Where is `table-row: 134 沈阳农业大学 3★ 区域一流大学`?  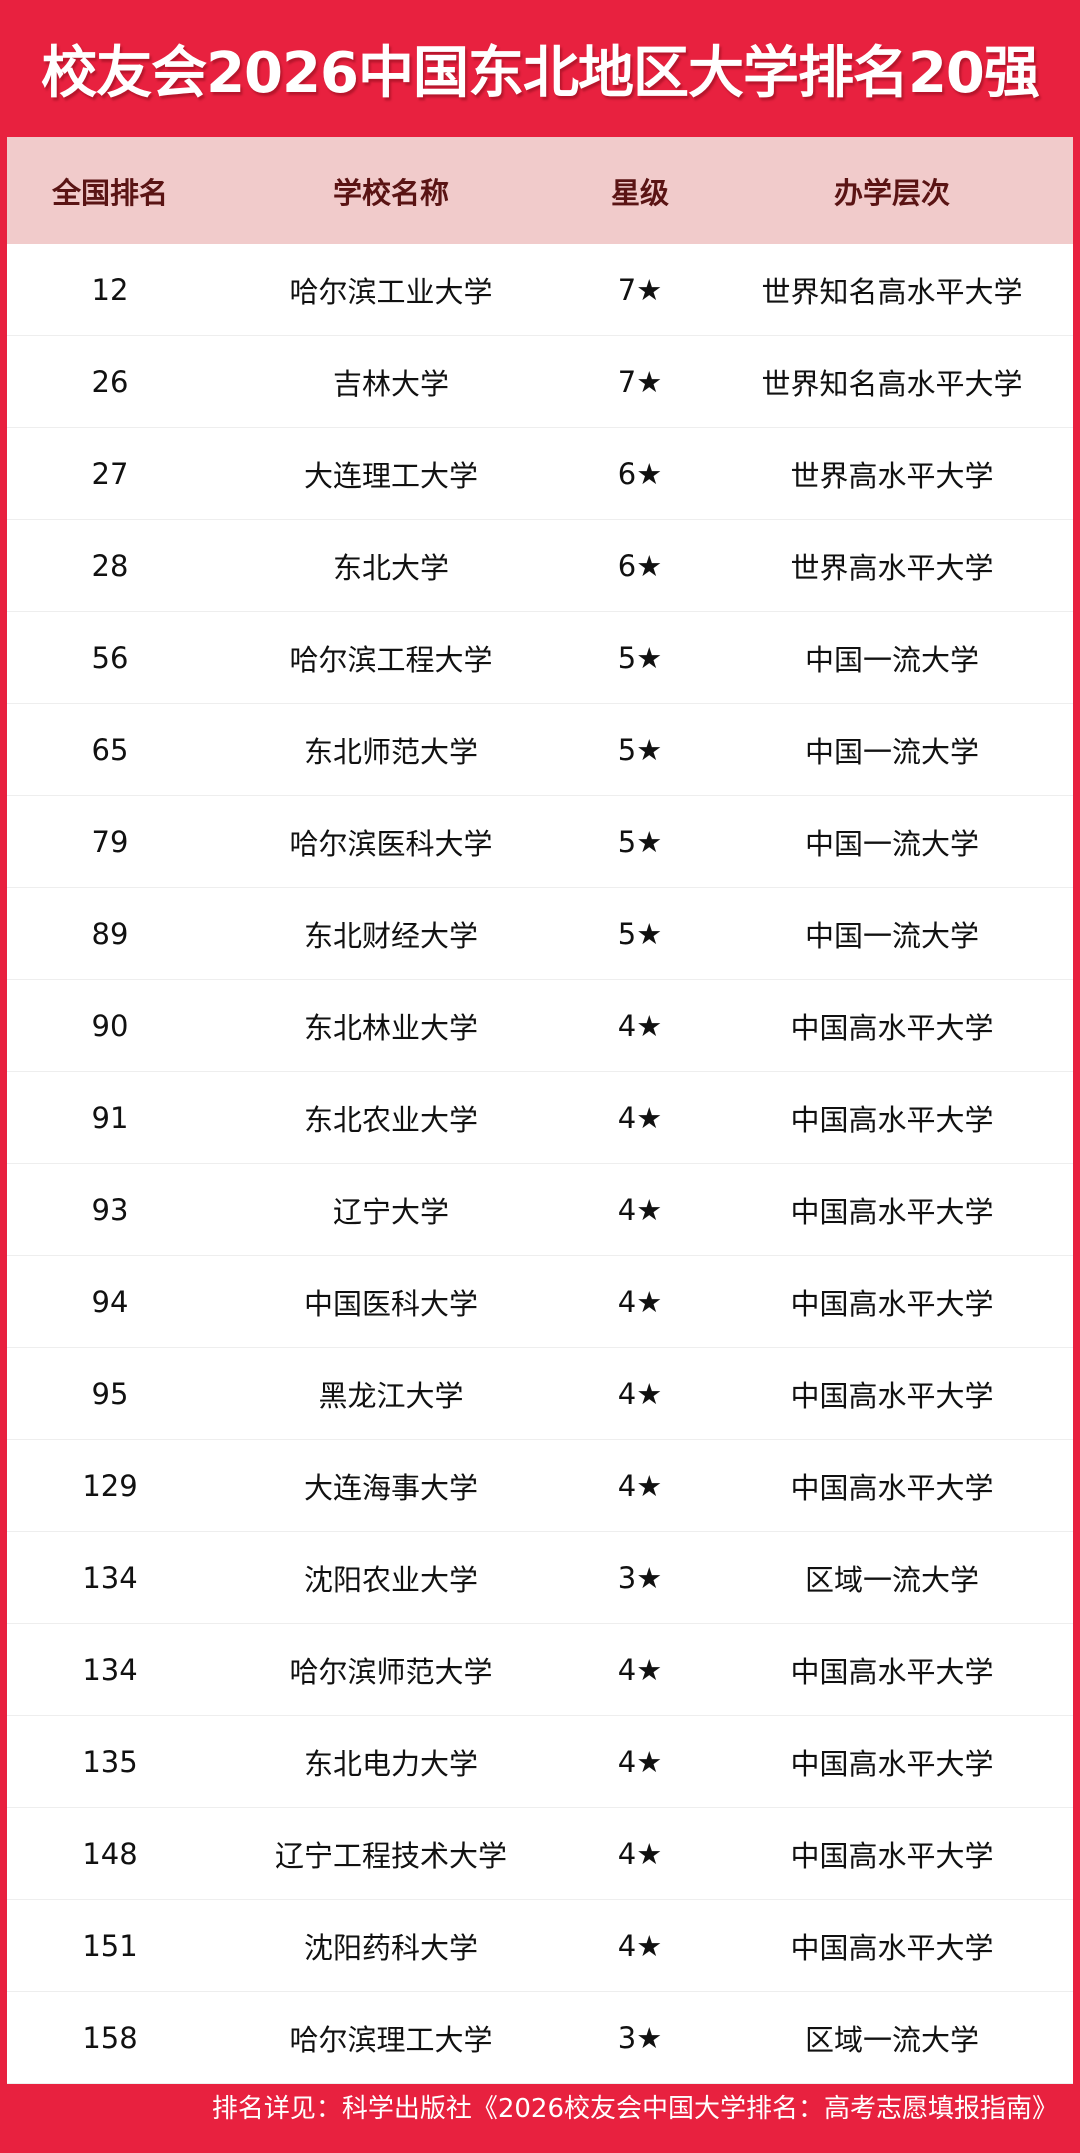 table-row: 134 沈阳农业大学 3★ 区域一流大学 is located at coordinates (540, 1578).